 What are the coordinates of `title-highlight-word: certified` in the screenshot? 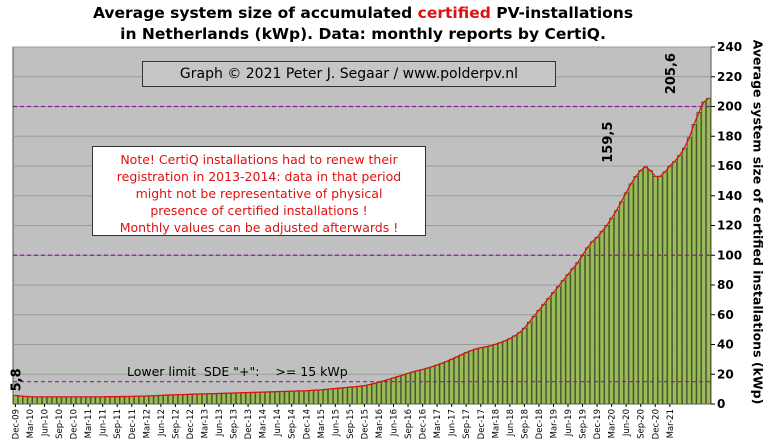 It's located at (454, 13).